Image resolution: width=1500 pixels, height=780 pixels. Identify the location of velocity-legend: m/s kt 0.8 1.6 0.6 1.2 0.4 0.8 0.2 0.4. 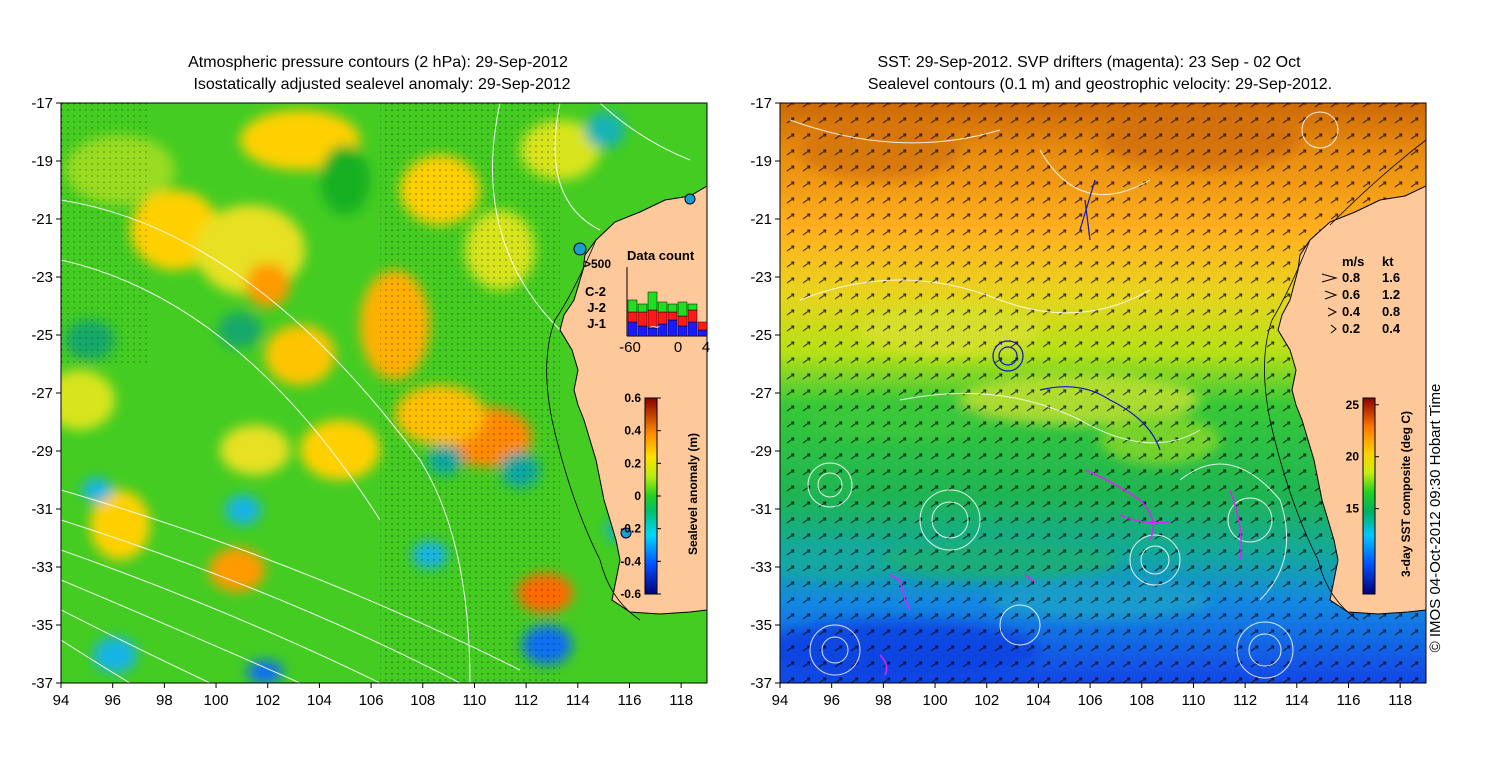
(1361, 295).